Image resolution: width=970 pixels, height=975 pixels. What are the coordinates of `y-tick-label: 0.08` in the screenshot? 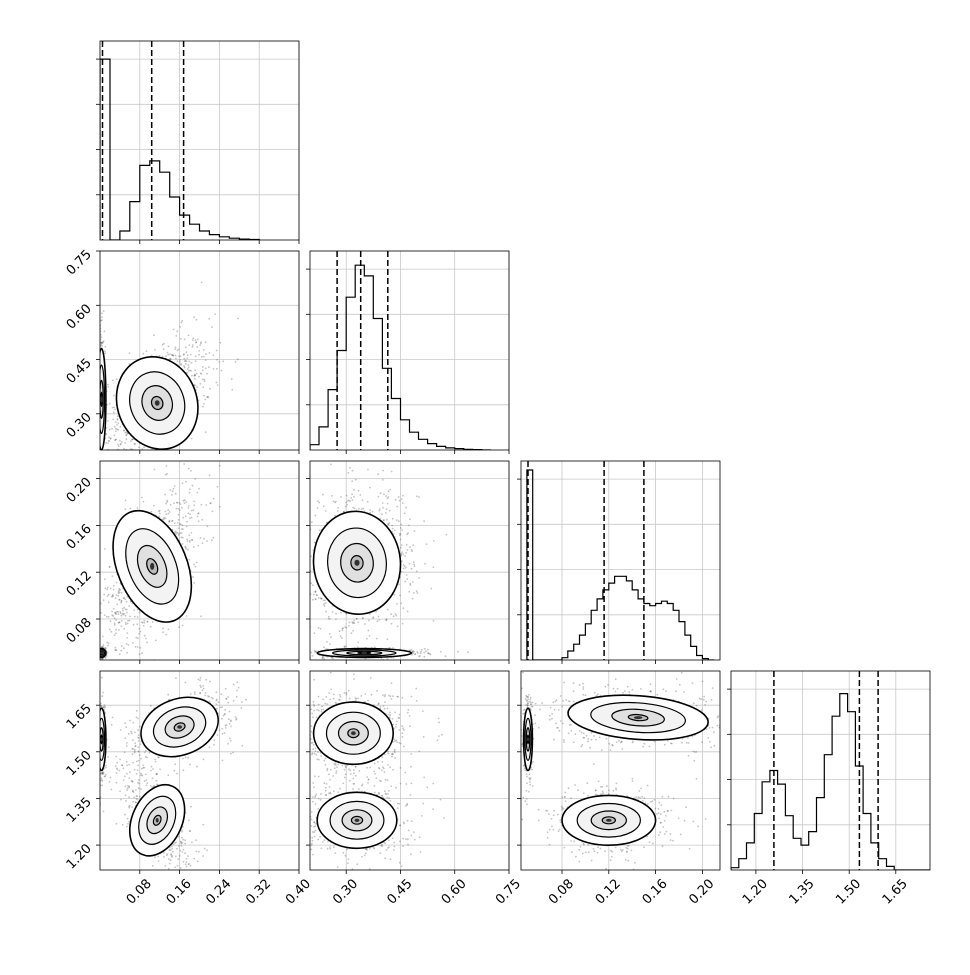 It's located at (79, 630).